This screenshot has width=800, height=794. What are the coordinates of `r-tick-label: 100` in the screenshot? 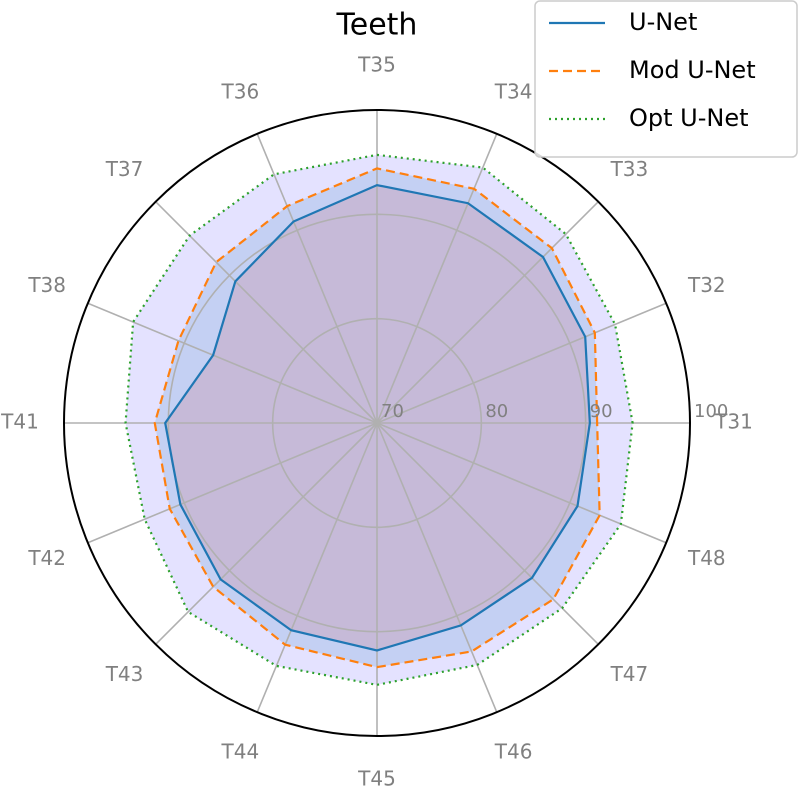 It's located at (711, 411).